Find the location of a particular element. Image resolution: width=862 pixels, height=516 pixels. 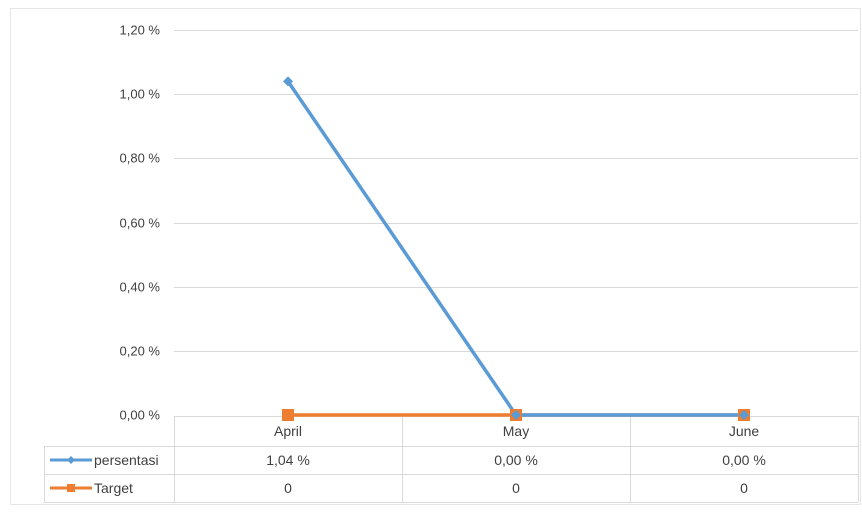

y-tick-label: 0,20 % is located at coordinates (140, 351).